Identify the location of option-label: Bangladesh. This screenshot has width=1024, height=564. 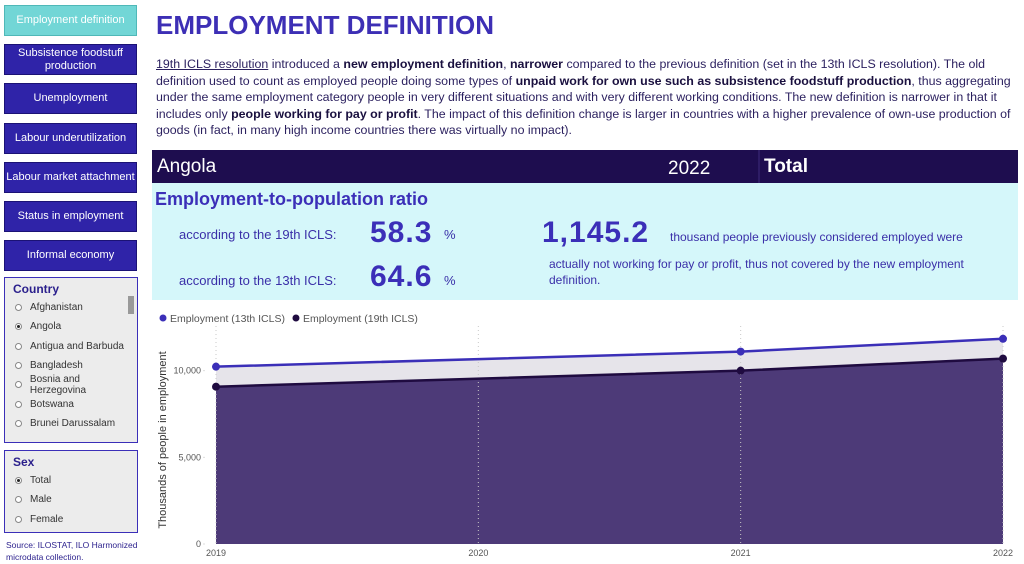
(56, 366).